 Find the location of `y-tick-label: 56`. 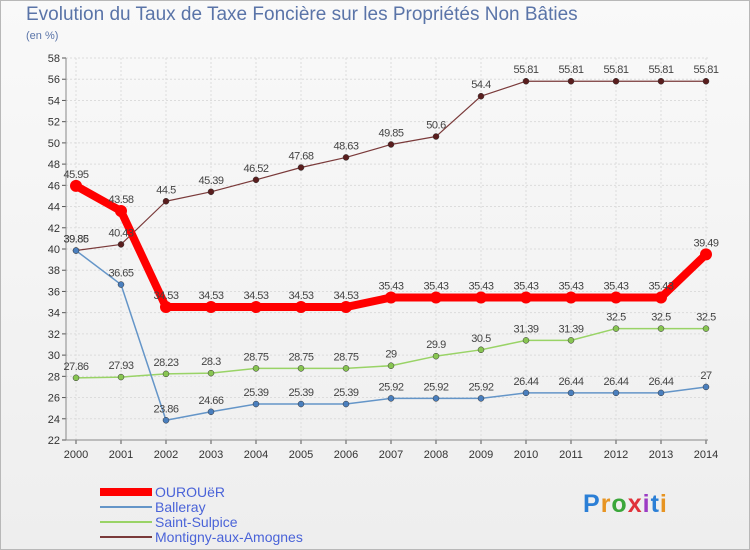

y-tick-label: 56 is located at coordinates (54, 80).